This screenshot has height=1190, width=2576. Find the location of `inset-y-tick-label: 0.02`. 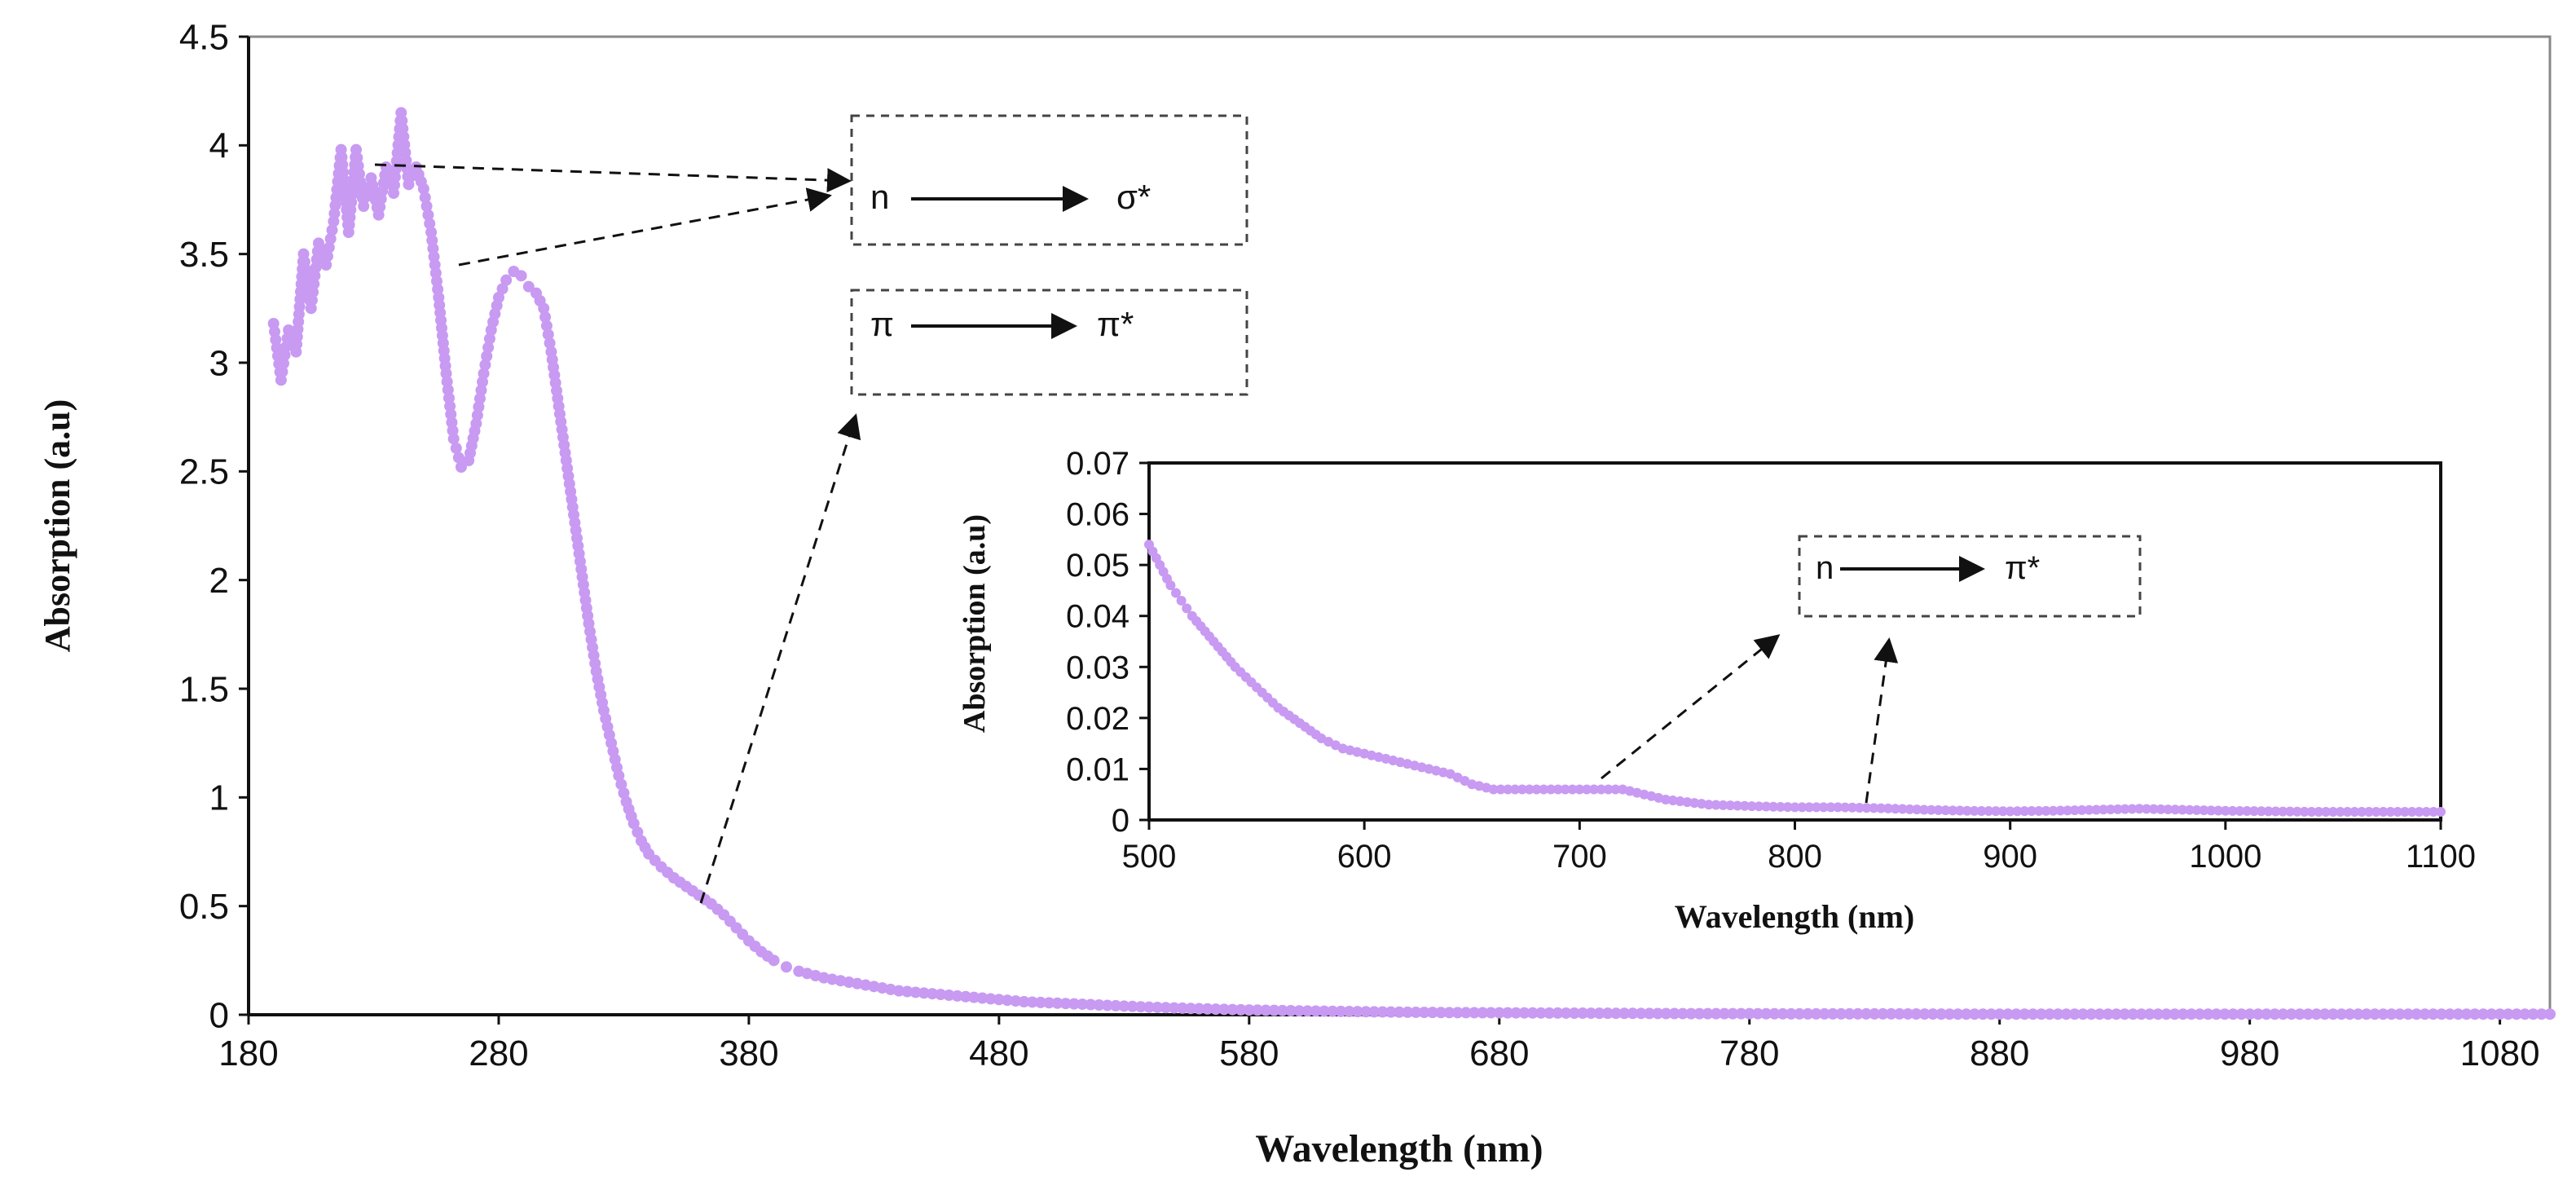

inset-y-tick-label: 0.02 is located at coordinates (1097, 719).